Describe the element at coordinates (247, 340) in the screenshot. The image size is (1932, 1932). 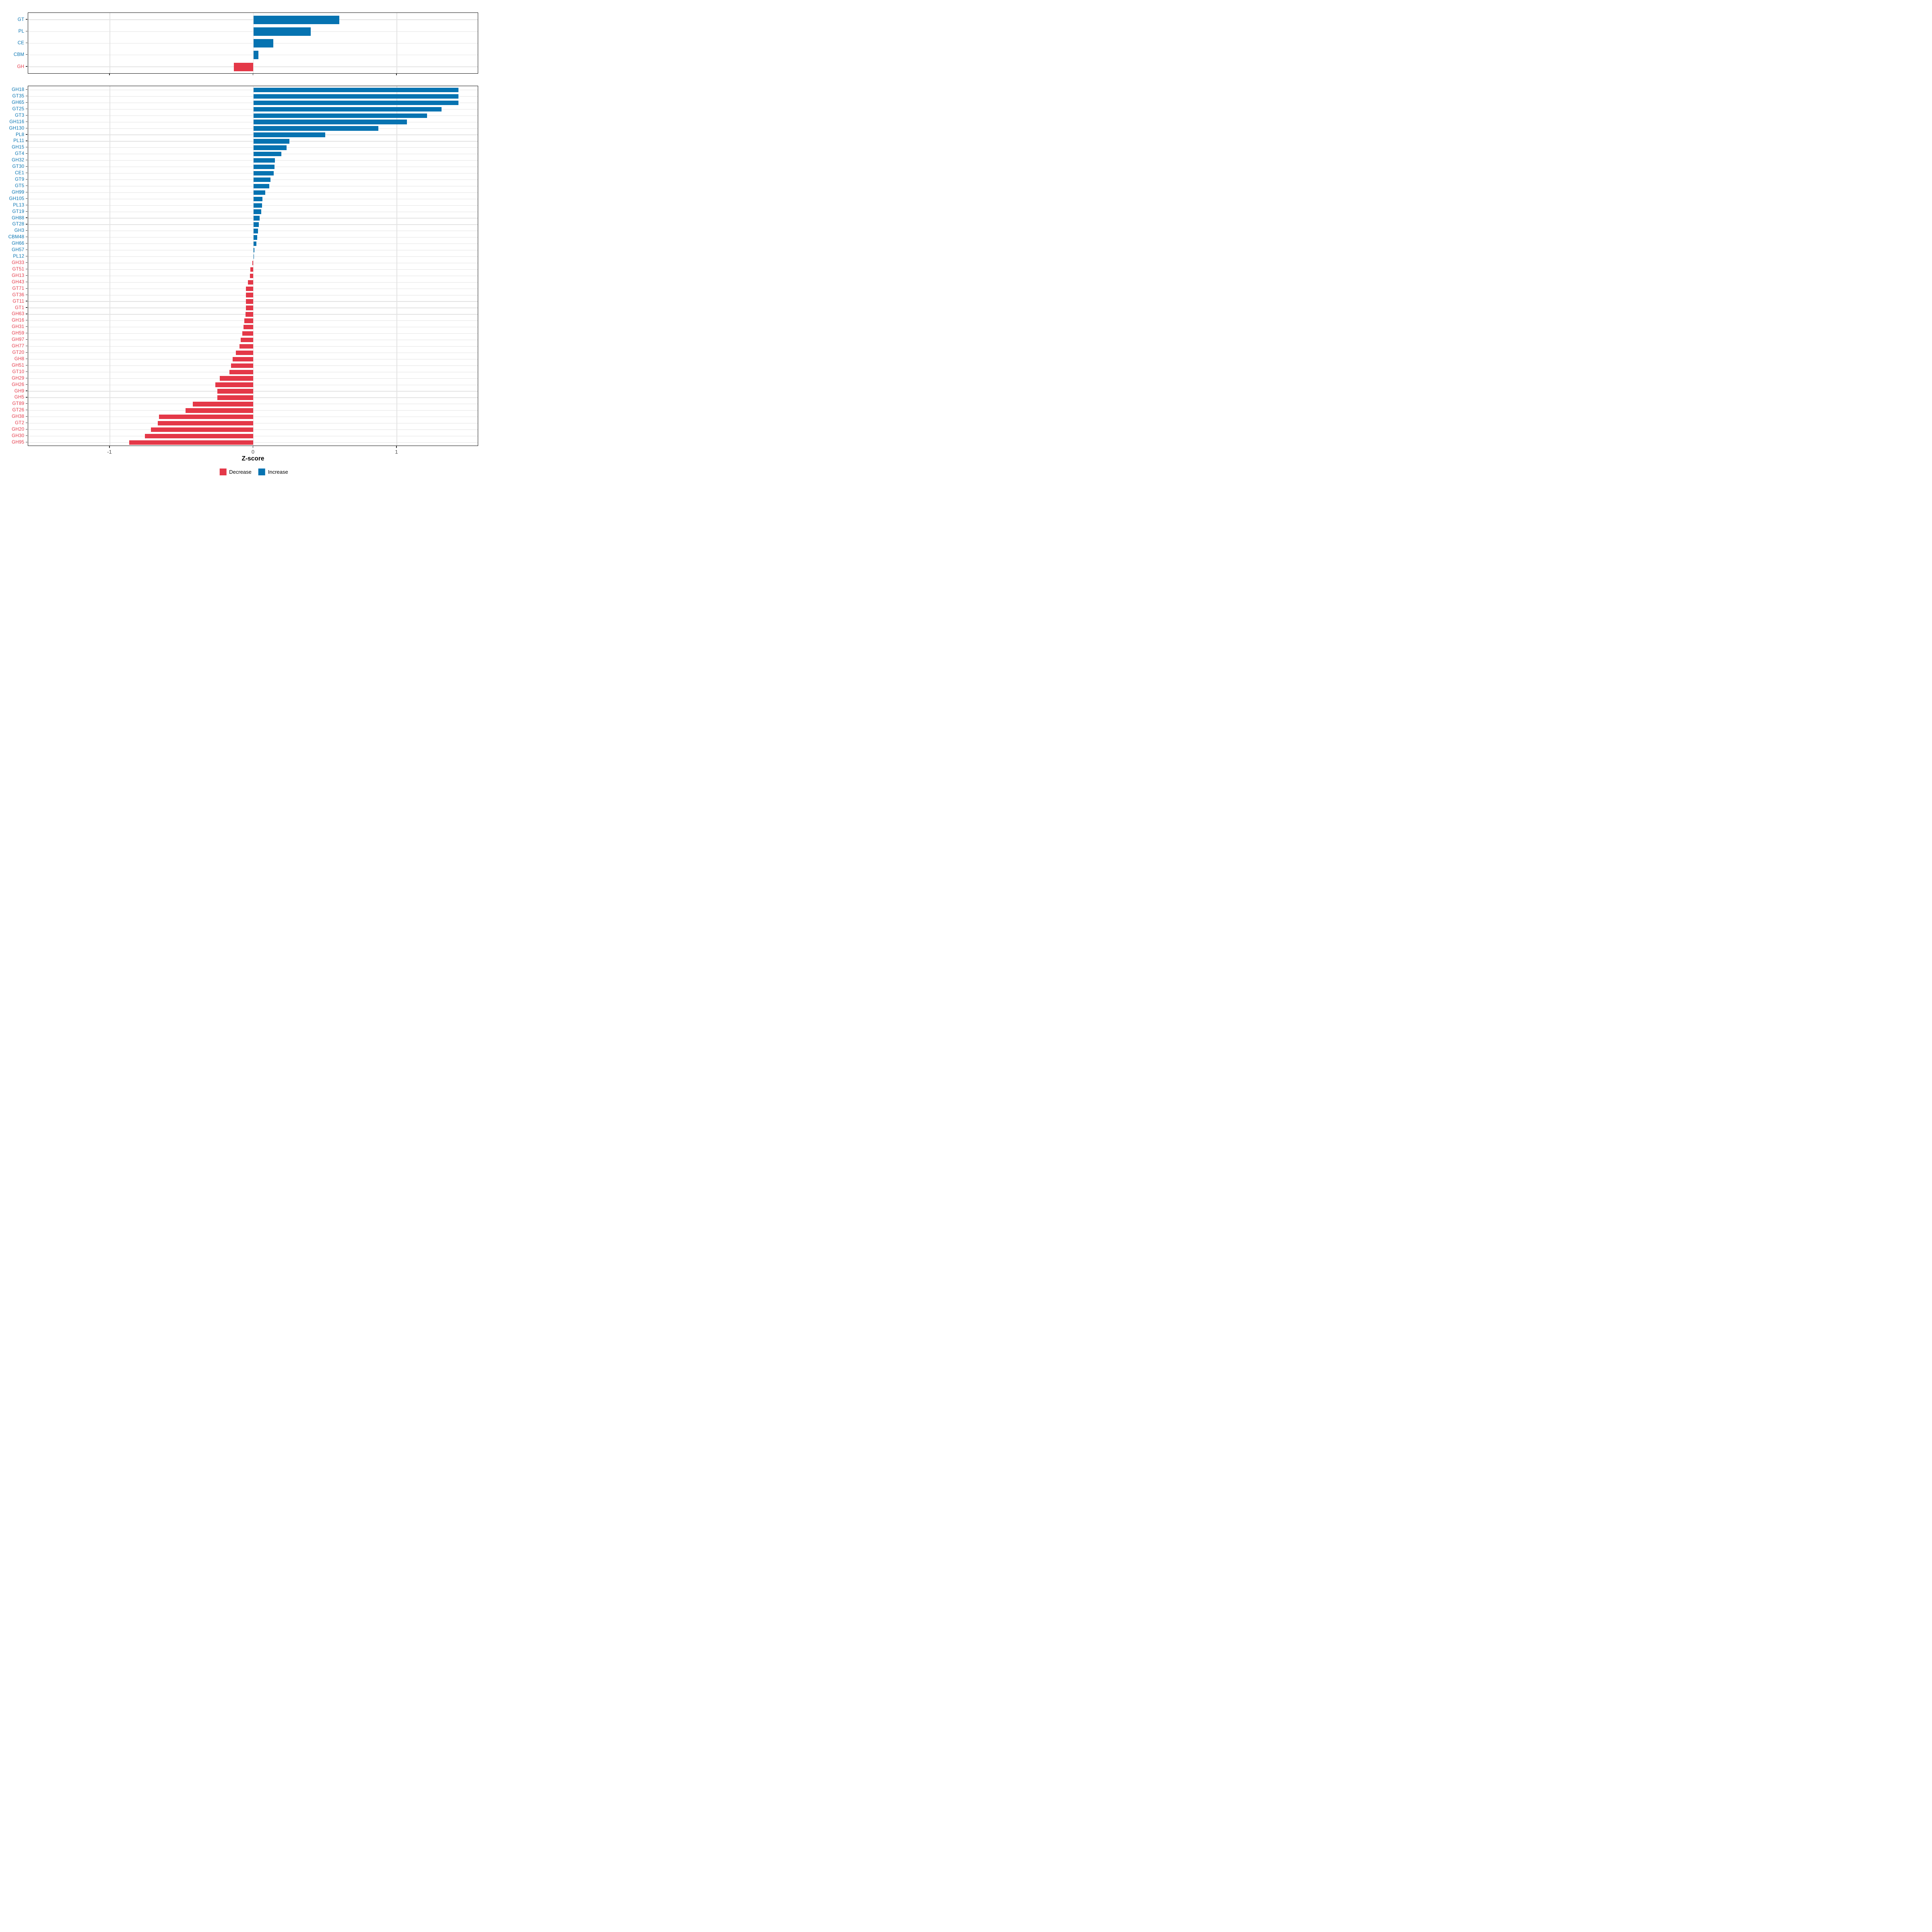
I see `bar-gh97` at that location.